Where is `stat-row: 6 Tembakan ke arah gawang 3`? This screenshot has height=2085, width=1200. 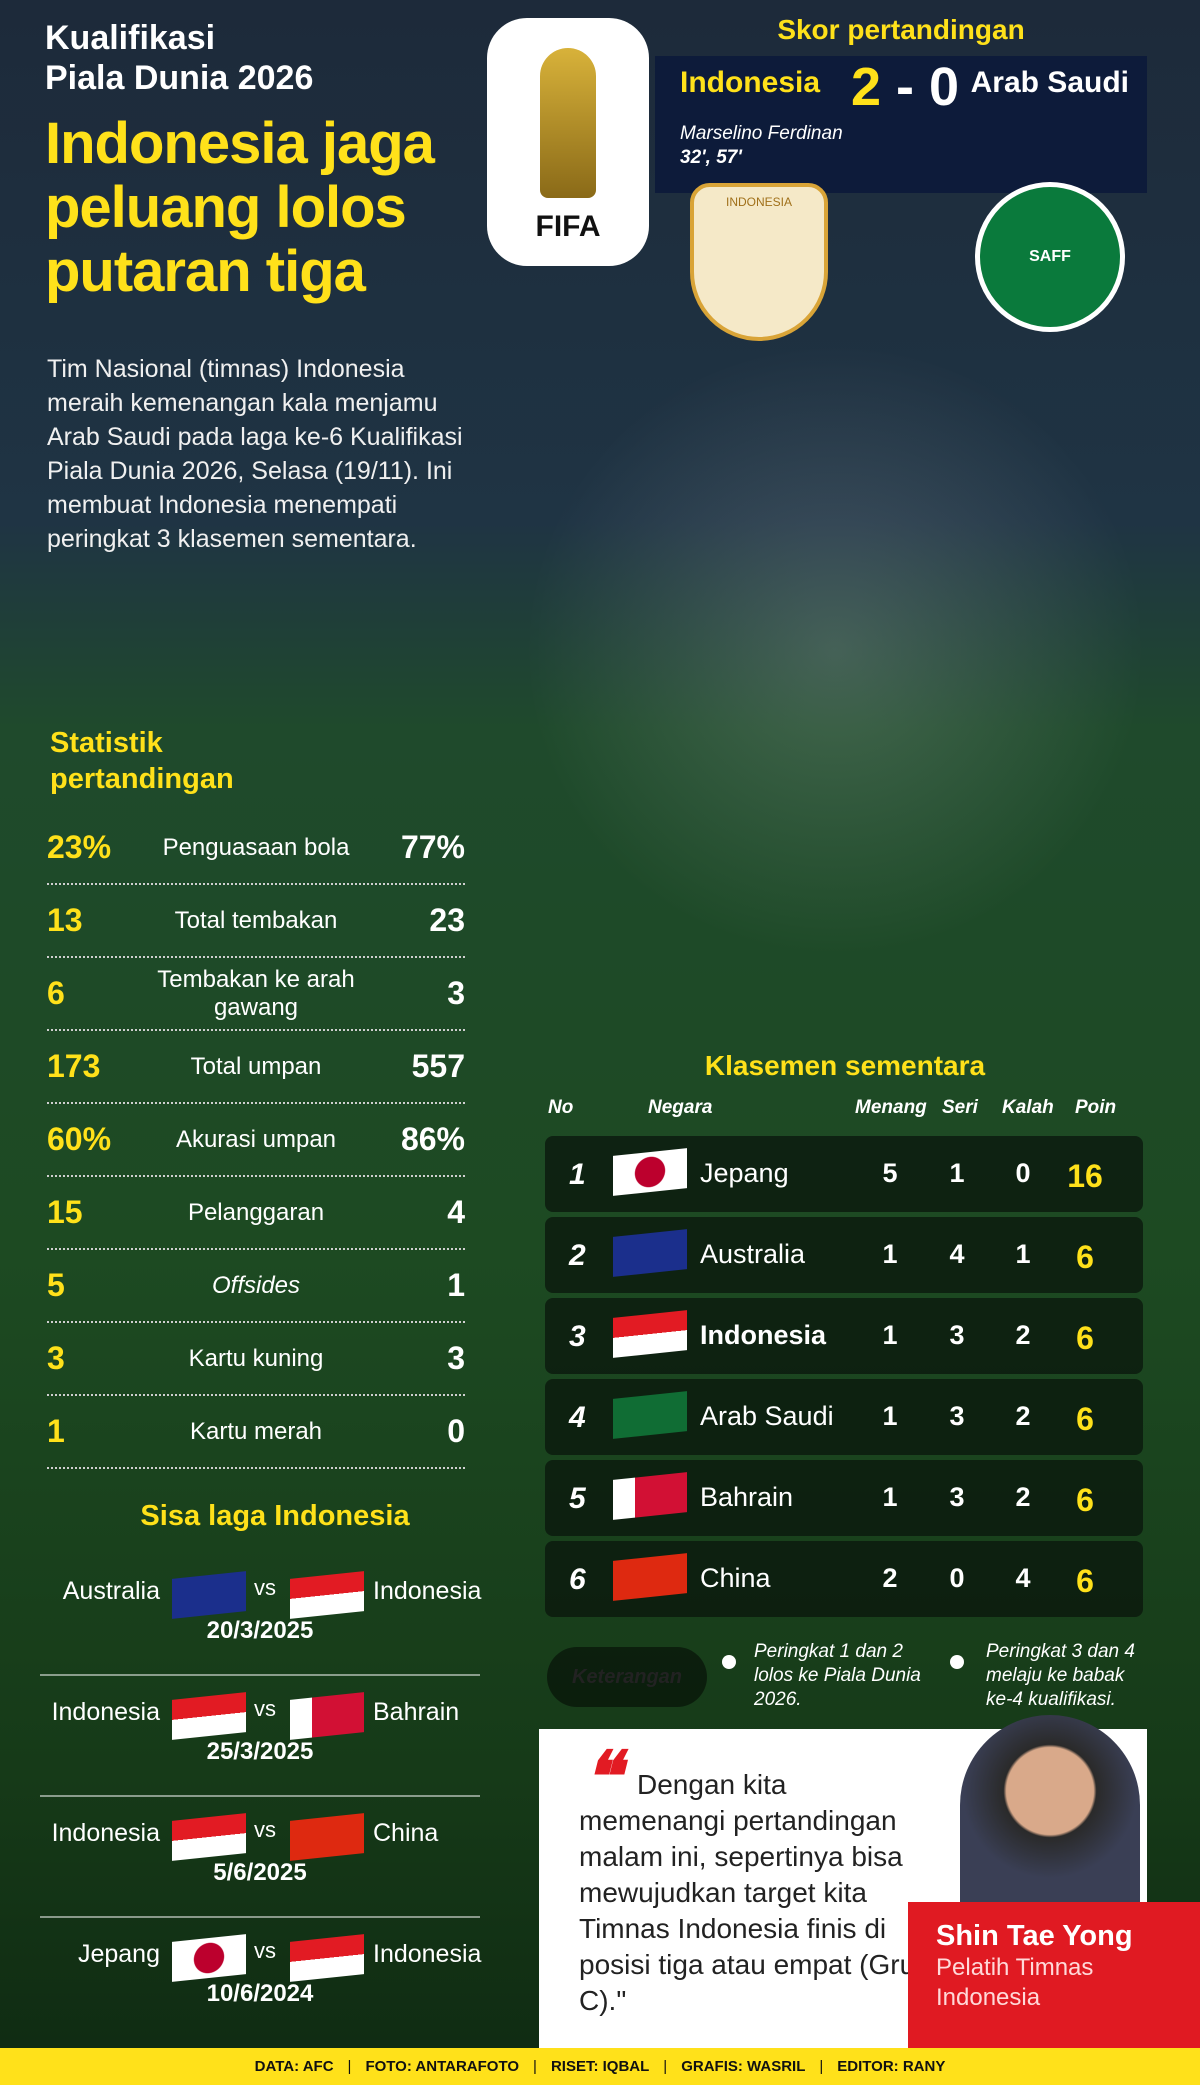 stat-row: 6 Tembakan ke arah gawang 3 is located at coordinates (256, 994).